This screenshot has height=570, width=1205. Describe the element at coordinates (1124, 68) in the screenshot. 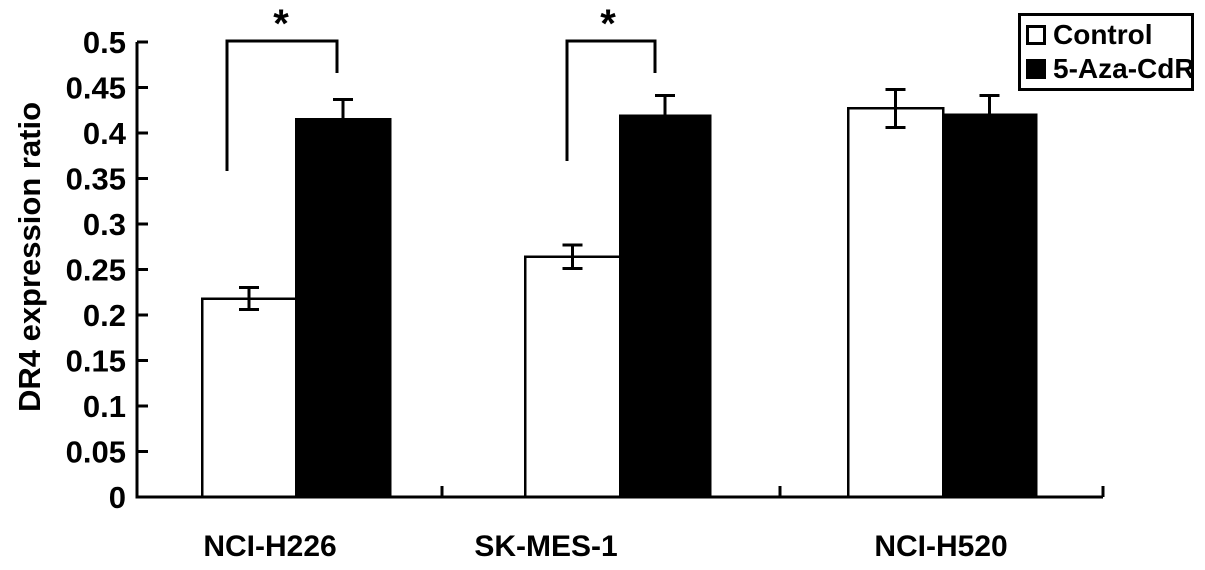

I see `legend-label-aza: 5-Aza-CdR` at that location.